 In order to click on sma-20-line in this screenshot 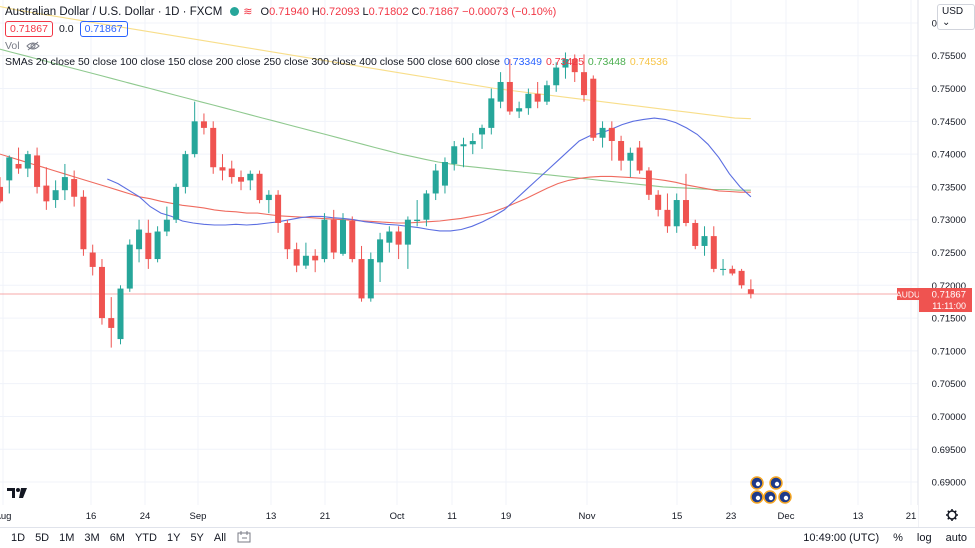, I will do `click(429, 174)`.